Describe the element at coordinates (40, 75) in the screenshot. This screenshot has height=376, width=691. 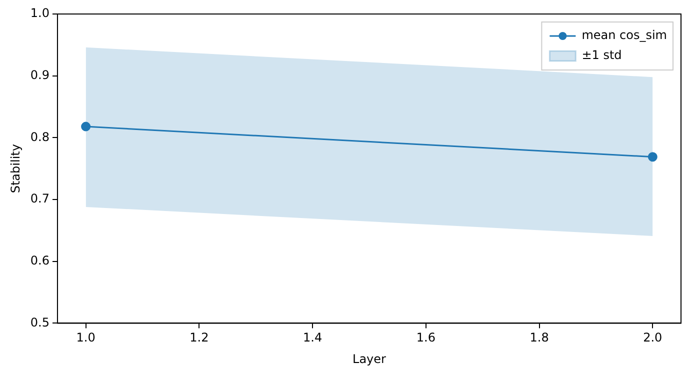
I see `y-tick-label: 0.9` at that location.